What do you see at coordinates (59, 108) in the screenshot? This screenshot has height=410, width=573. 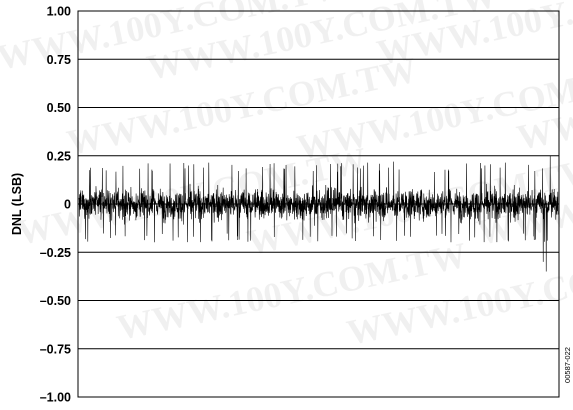 I see `y-tick-label: 0.50` at bounding box center [59, 108].